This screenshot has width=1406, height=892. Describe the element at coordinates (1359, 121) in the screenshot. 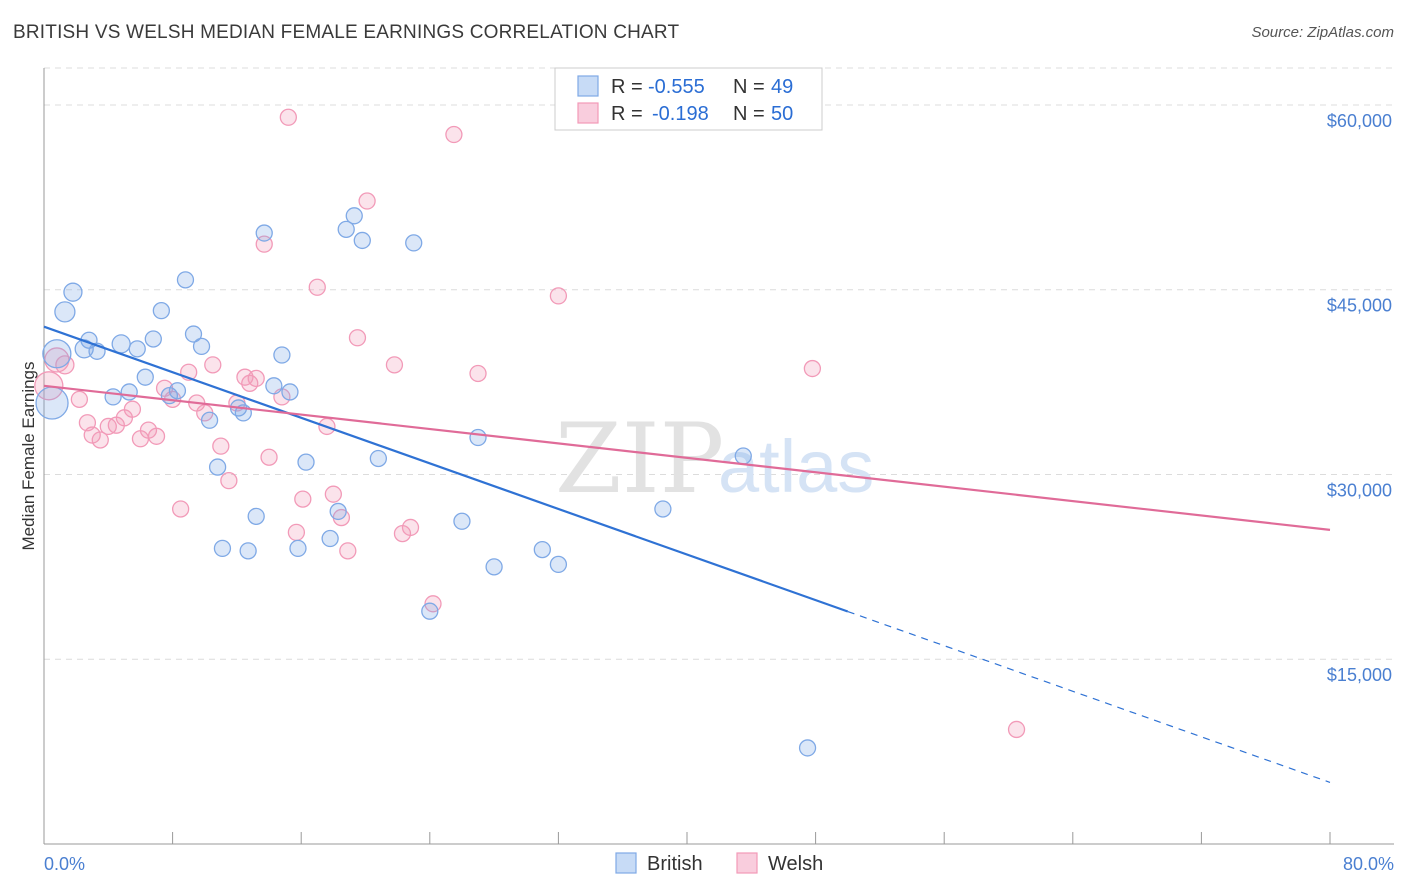

I see `y-tick-label: $60,000` at that location.